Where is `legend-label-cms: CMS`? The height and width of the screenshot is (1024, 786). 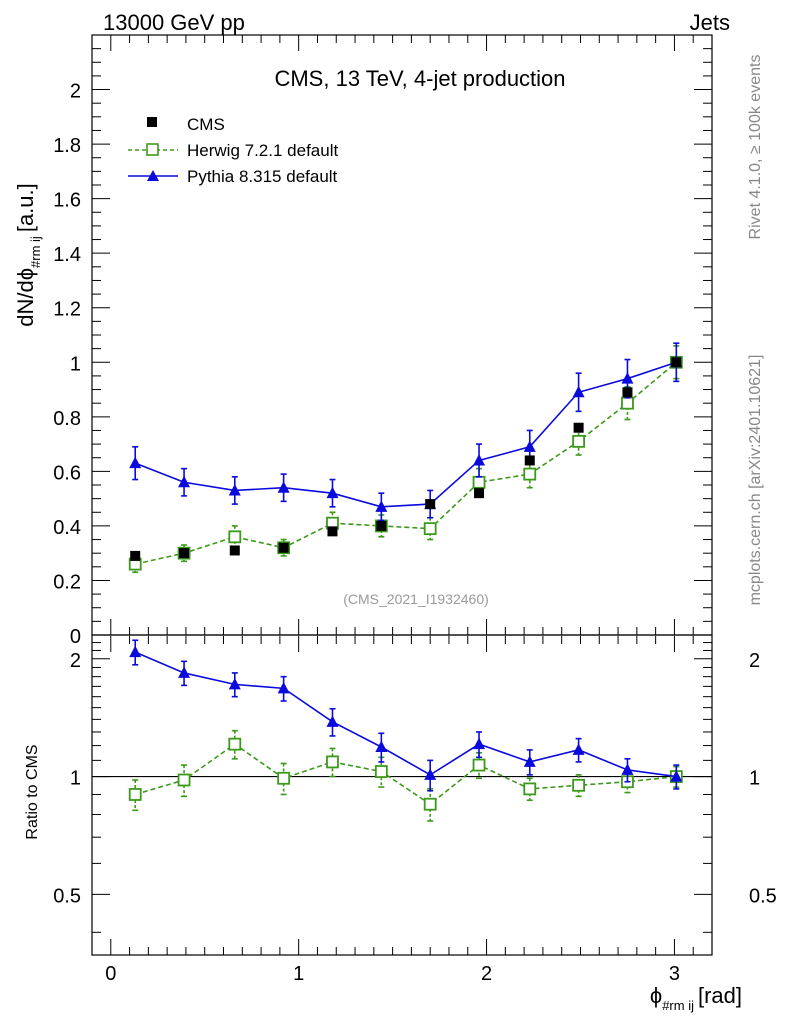
legend-label-cms: CMS is located at coordinates (206, 124).